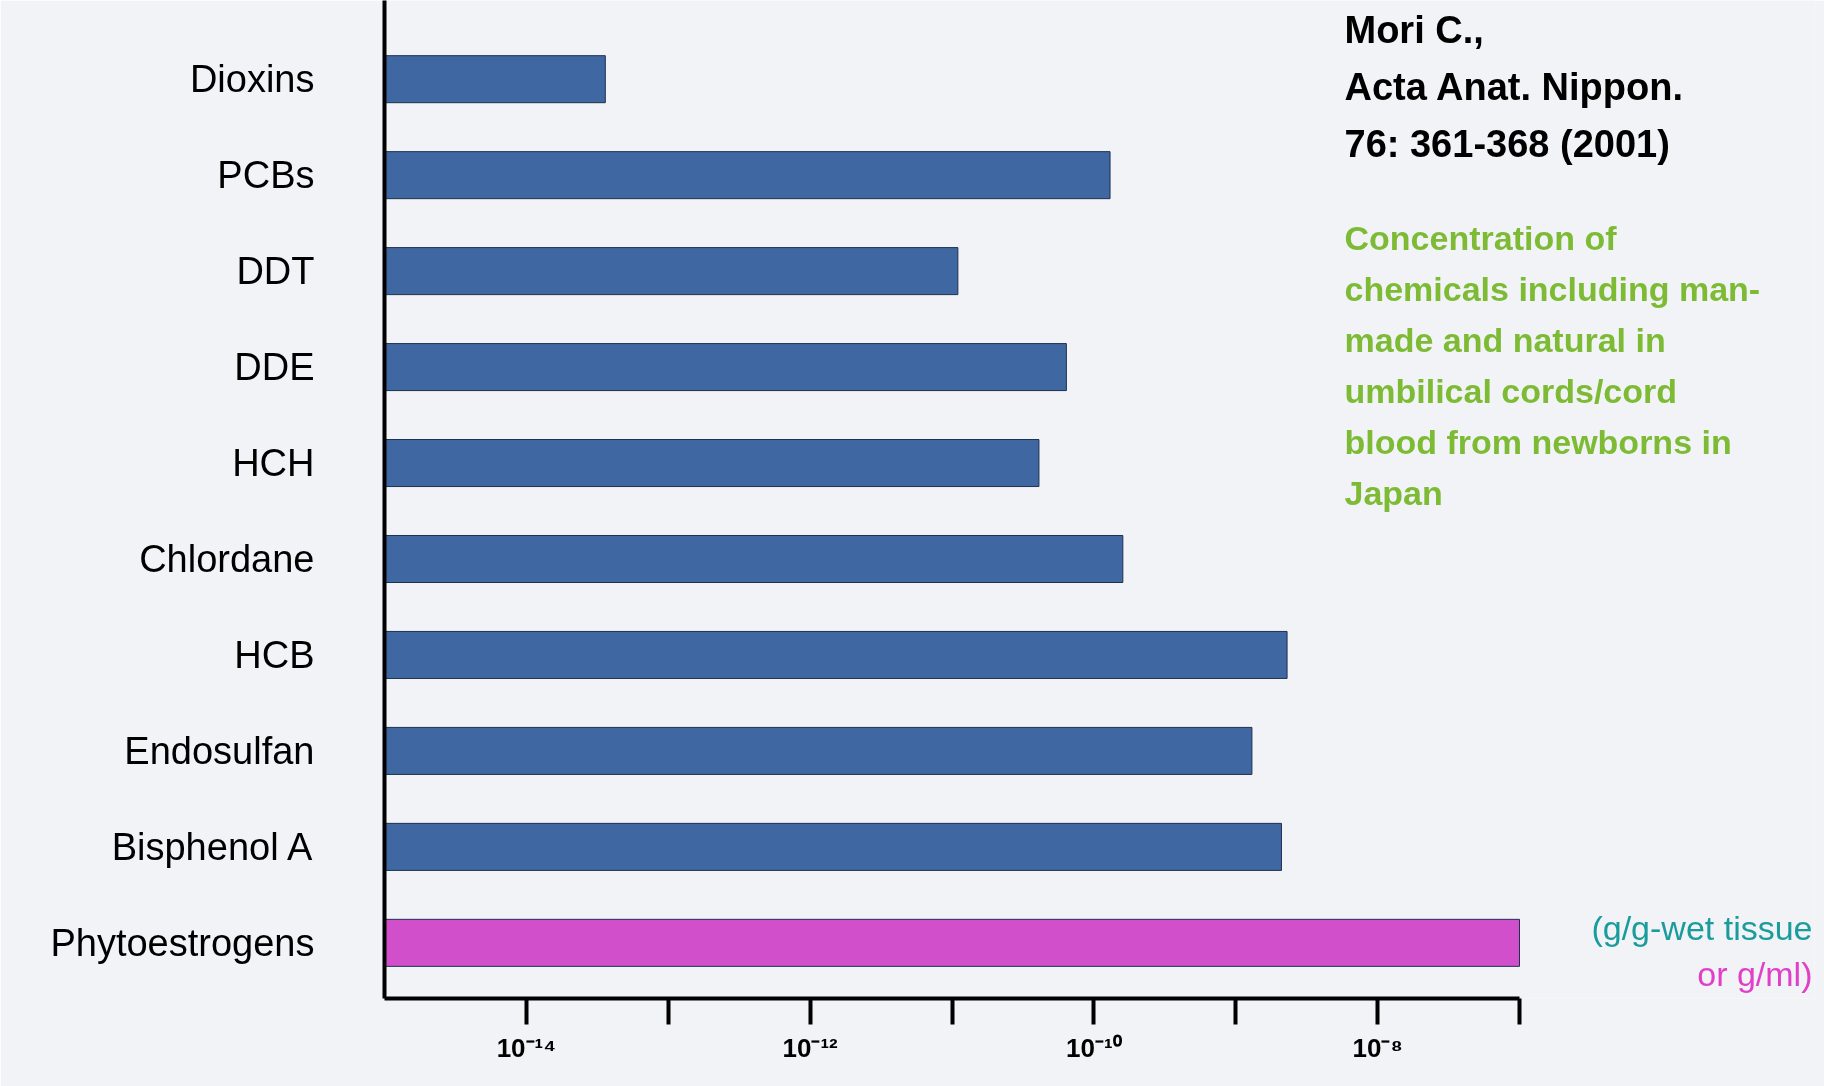  I want to click on annotation: Mori C., Acta Anat. Nippon. 76: 361-368 (2001), so click(1513, 86).